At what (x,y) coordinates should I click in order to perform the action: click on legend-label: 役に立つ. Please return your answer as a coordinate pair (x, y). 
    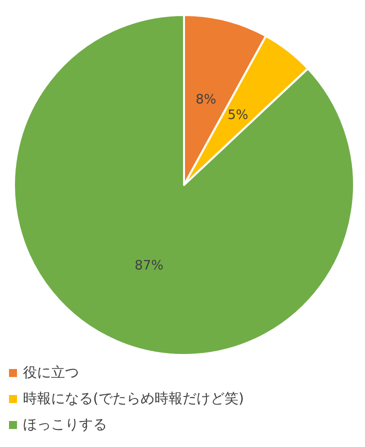
    Looking at the image, I should click on (51, 373).